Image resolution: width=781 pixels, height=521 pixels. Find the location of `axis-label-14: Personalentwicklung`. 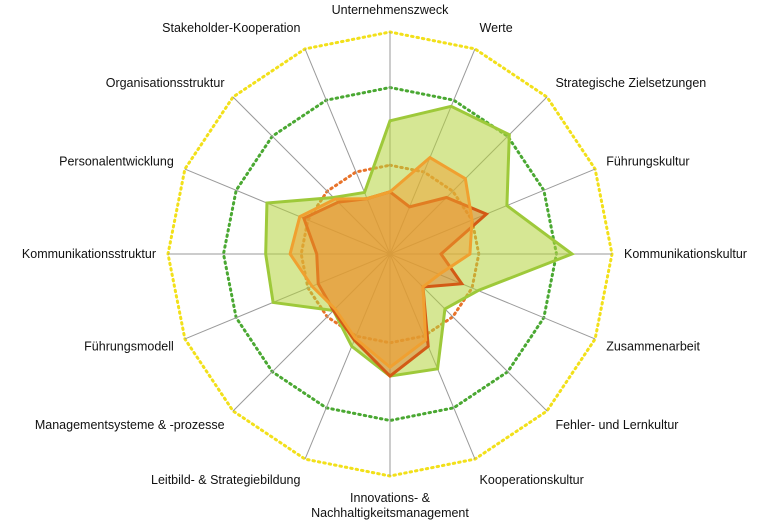

axis-label-14: Personalentwicklung is located at coordinates (116, 161).